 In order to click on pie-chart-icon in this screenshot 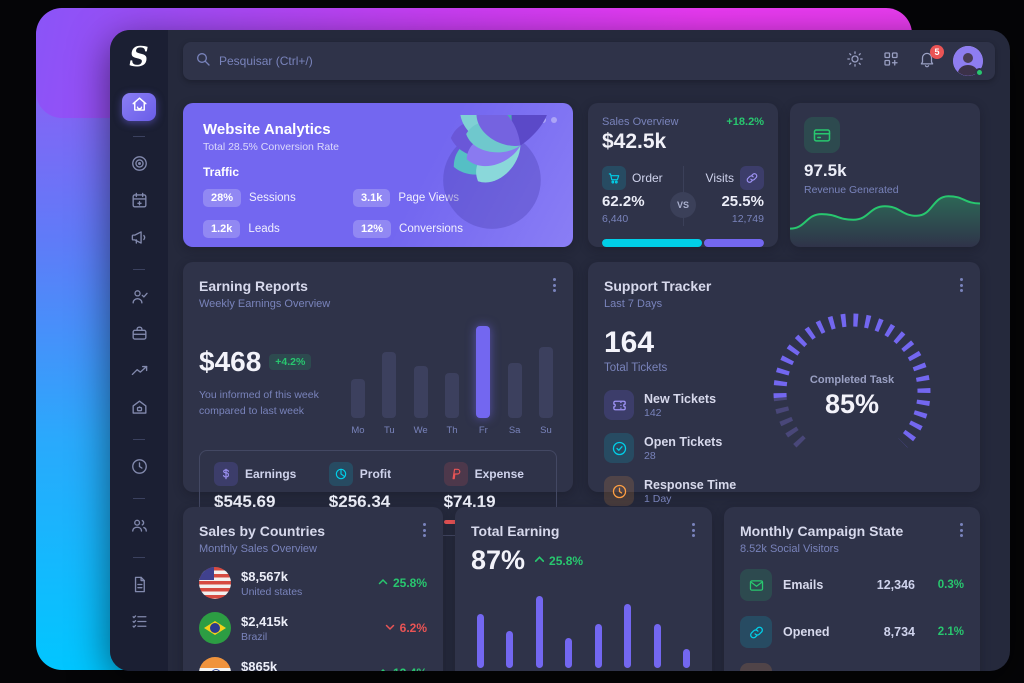, I will do `click(340, 474)`.